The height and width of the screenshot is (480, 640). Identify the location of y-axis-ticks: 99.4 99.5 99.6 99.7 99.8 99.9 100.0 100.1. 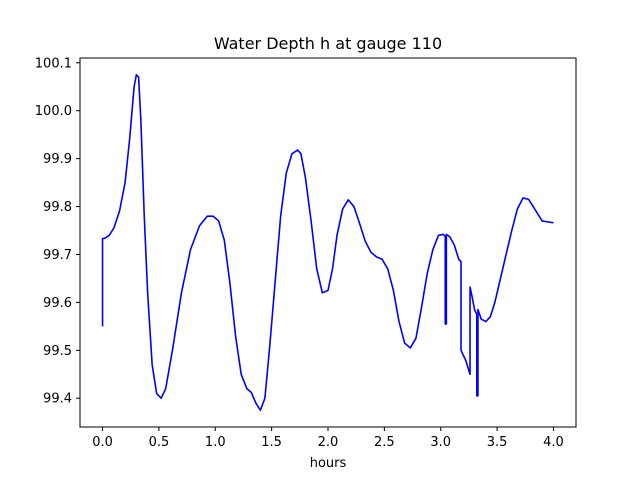
(57, 231).